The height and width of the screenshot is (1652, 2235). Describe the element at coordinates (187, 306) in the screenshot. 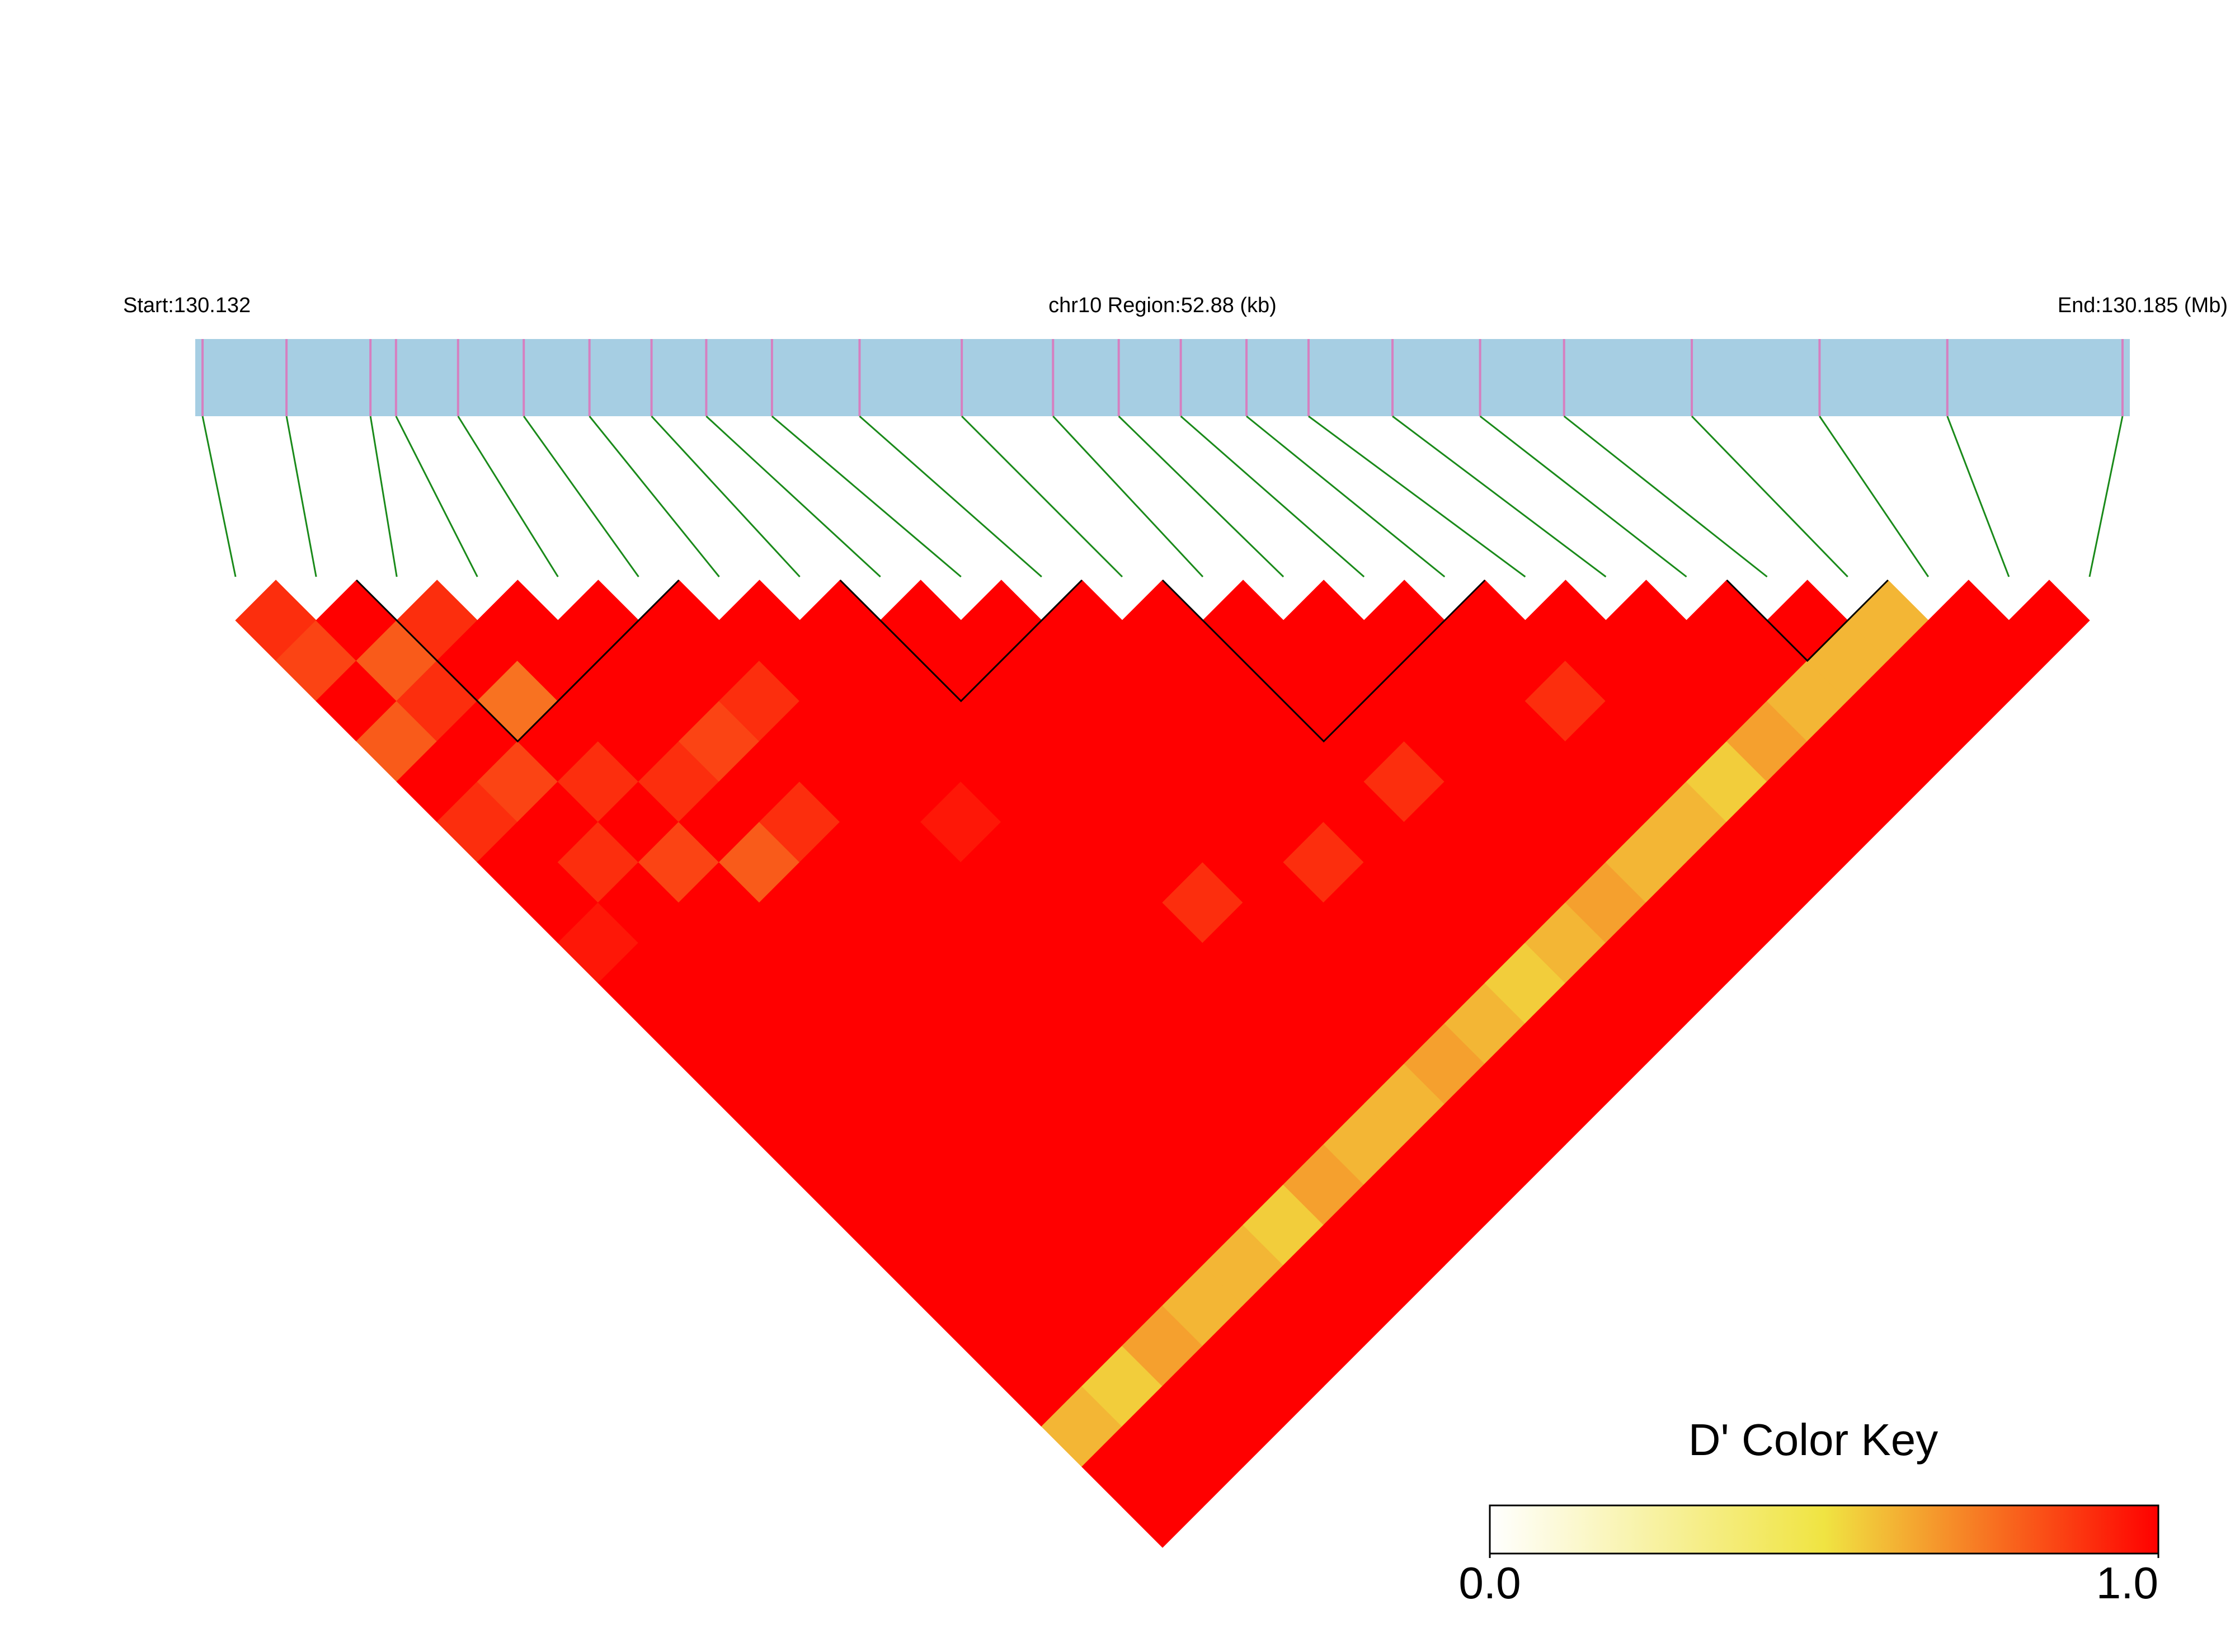

I see `start-label: Start:130.132` at that location.